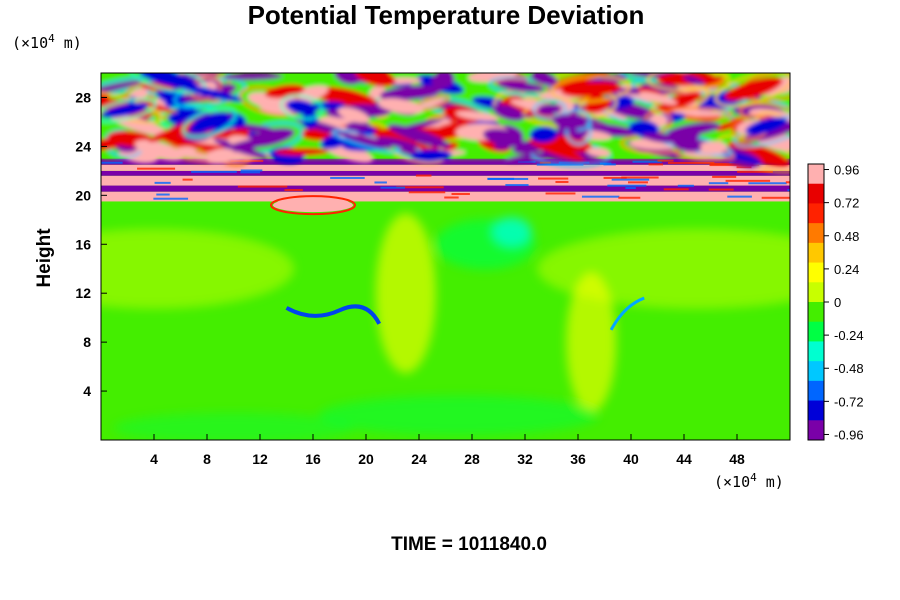  I want to click on y-tick-label: 20, so click(83, 195).